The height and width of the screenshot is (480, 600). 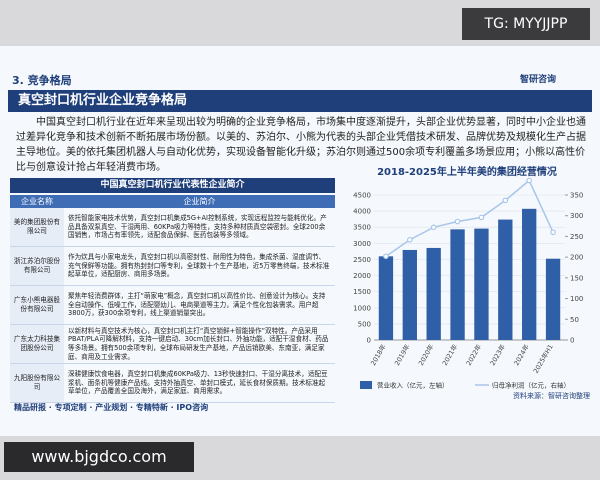 What do you see at coordinates (362, 308) in the screenshot?
I see `y-tick-label: 1000` at bounding box center [362, 308].